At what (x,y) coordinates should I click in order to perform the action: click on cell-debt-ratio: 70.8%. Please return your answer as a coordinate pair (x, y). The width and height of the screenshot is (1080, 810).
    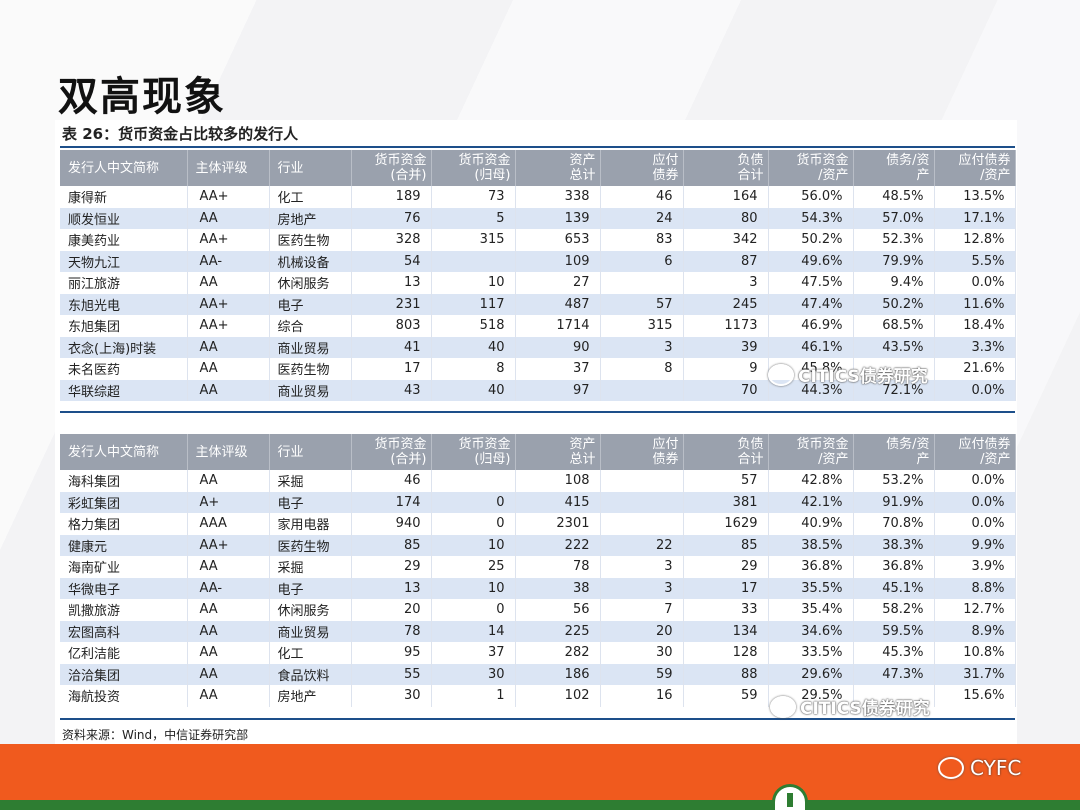
    Looking at the image, I should click on (894, 524).